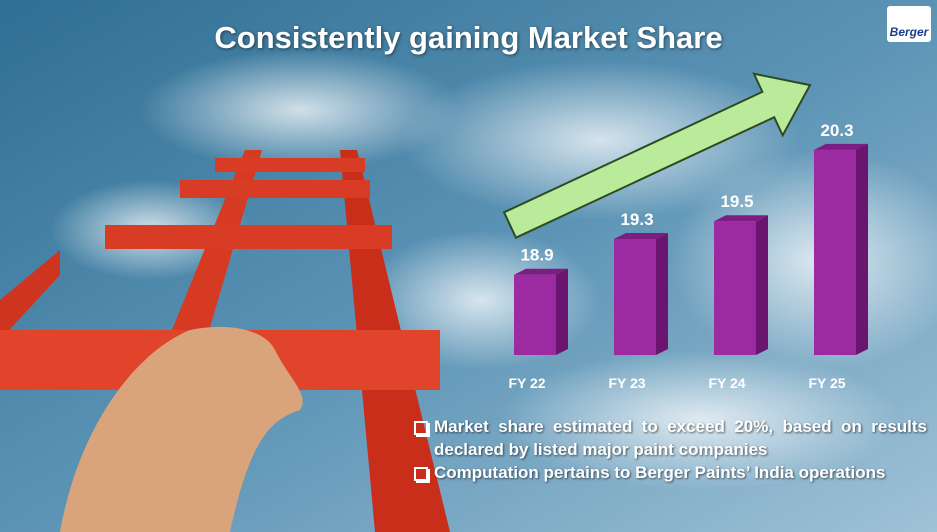  I want to click on title: Consistently gaining Market Share, so click(468, 37).